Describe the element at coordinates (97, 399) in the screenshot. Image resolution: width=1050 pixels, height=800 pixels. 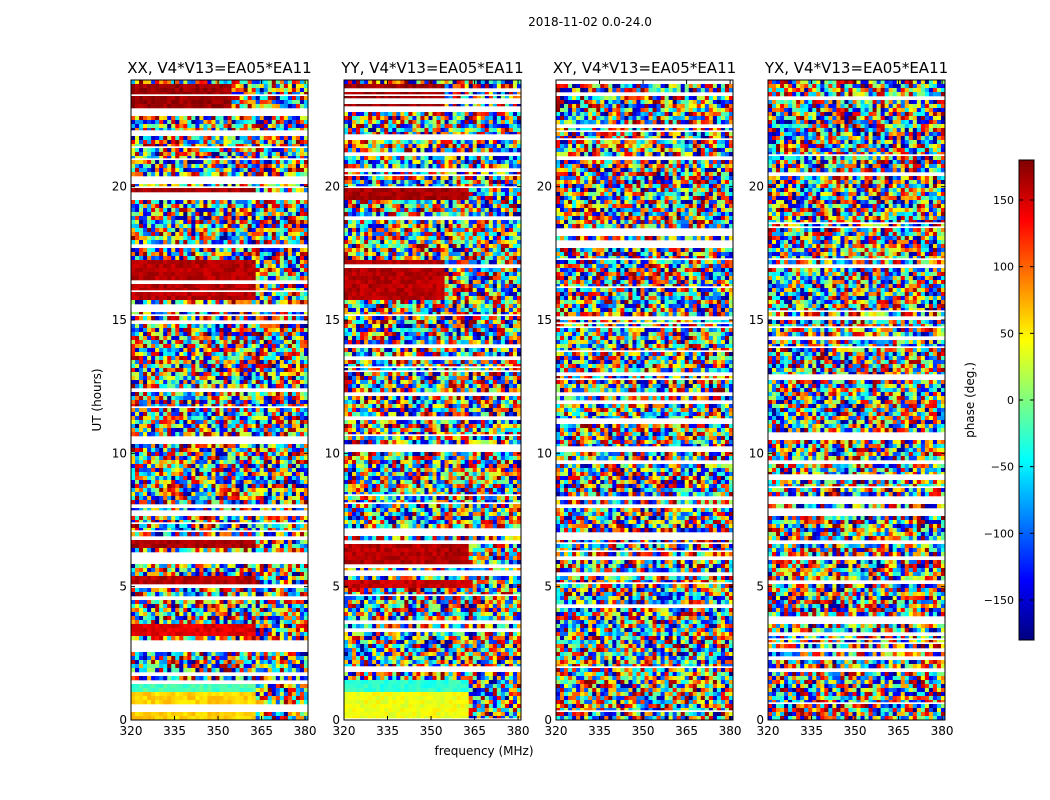
I see `y-axis-label: UT (hours)` at that location.